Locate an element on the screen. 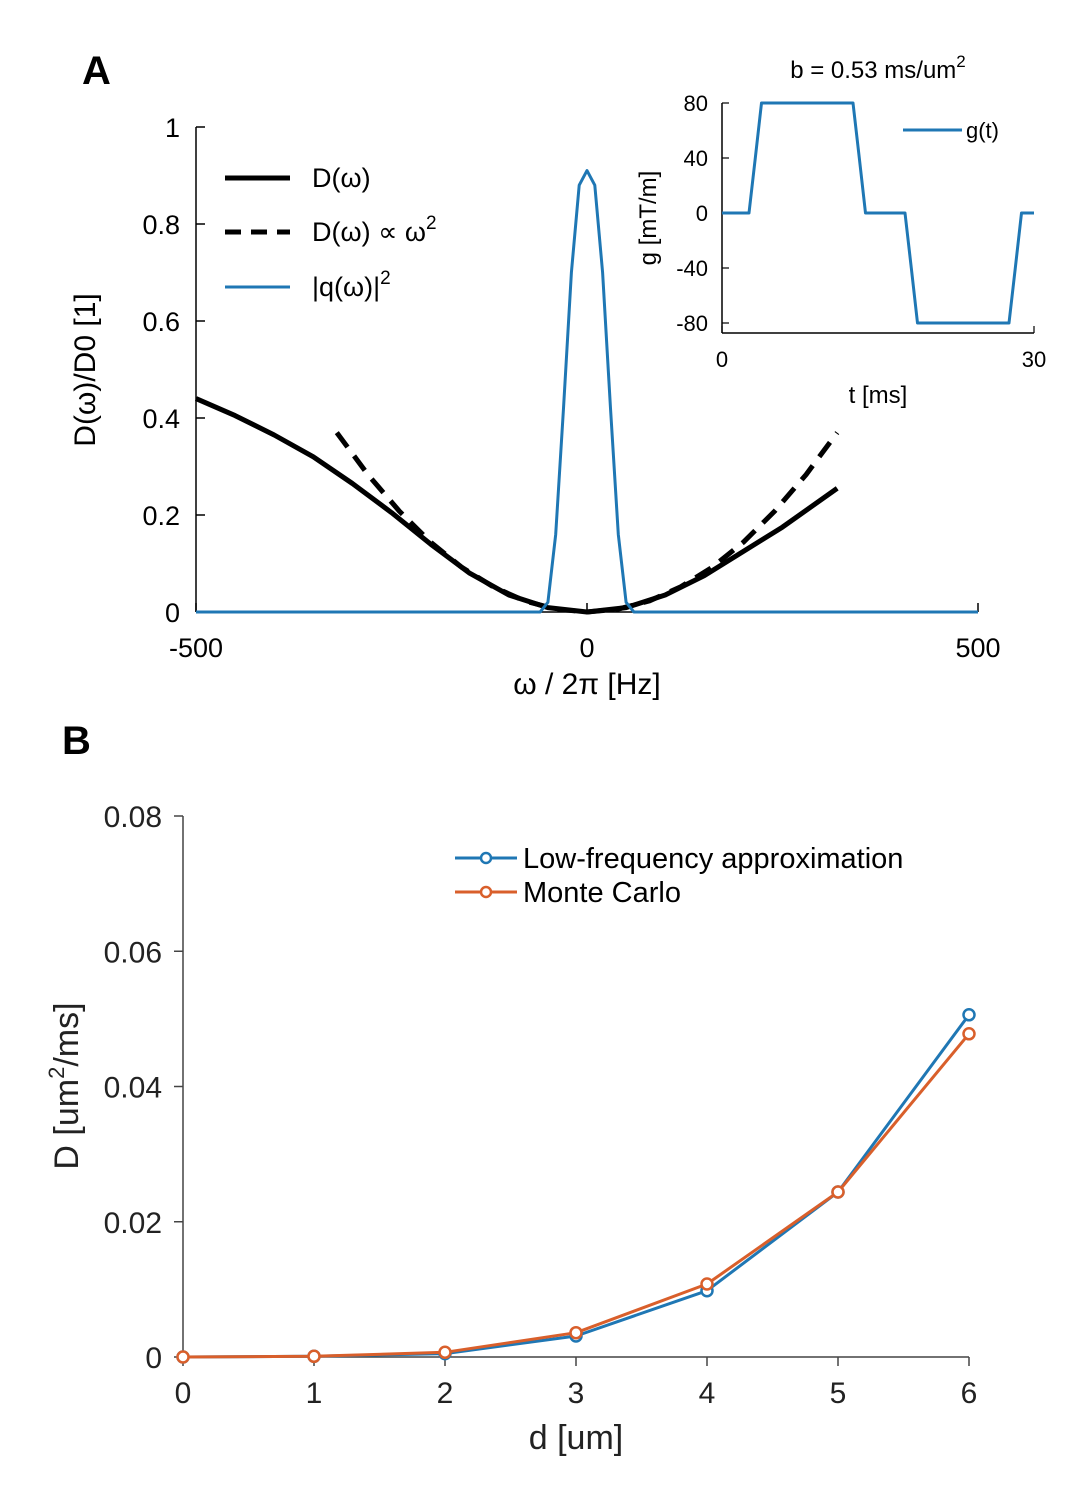 The width and height of the screenshot is (1066, 1496). b-y-tick-label: 0.08 is located at coordinates (133, 817).